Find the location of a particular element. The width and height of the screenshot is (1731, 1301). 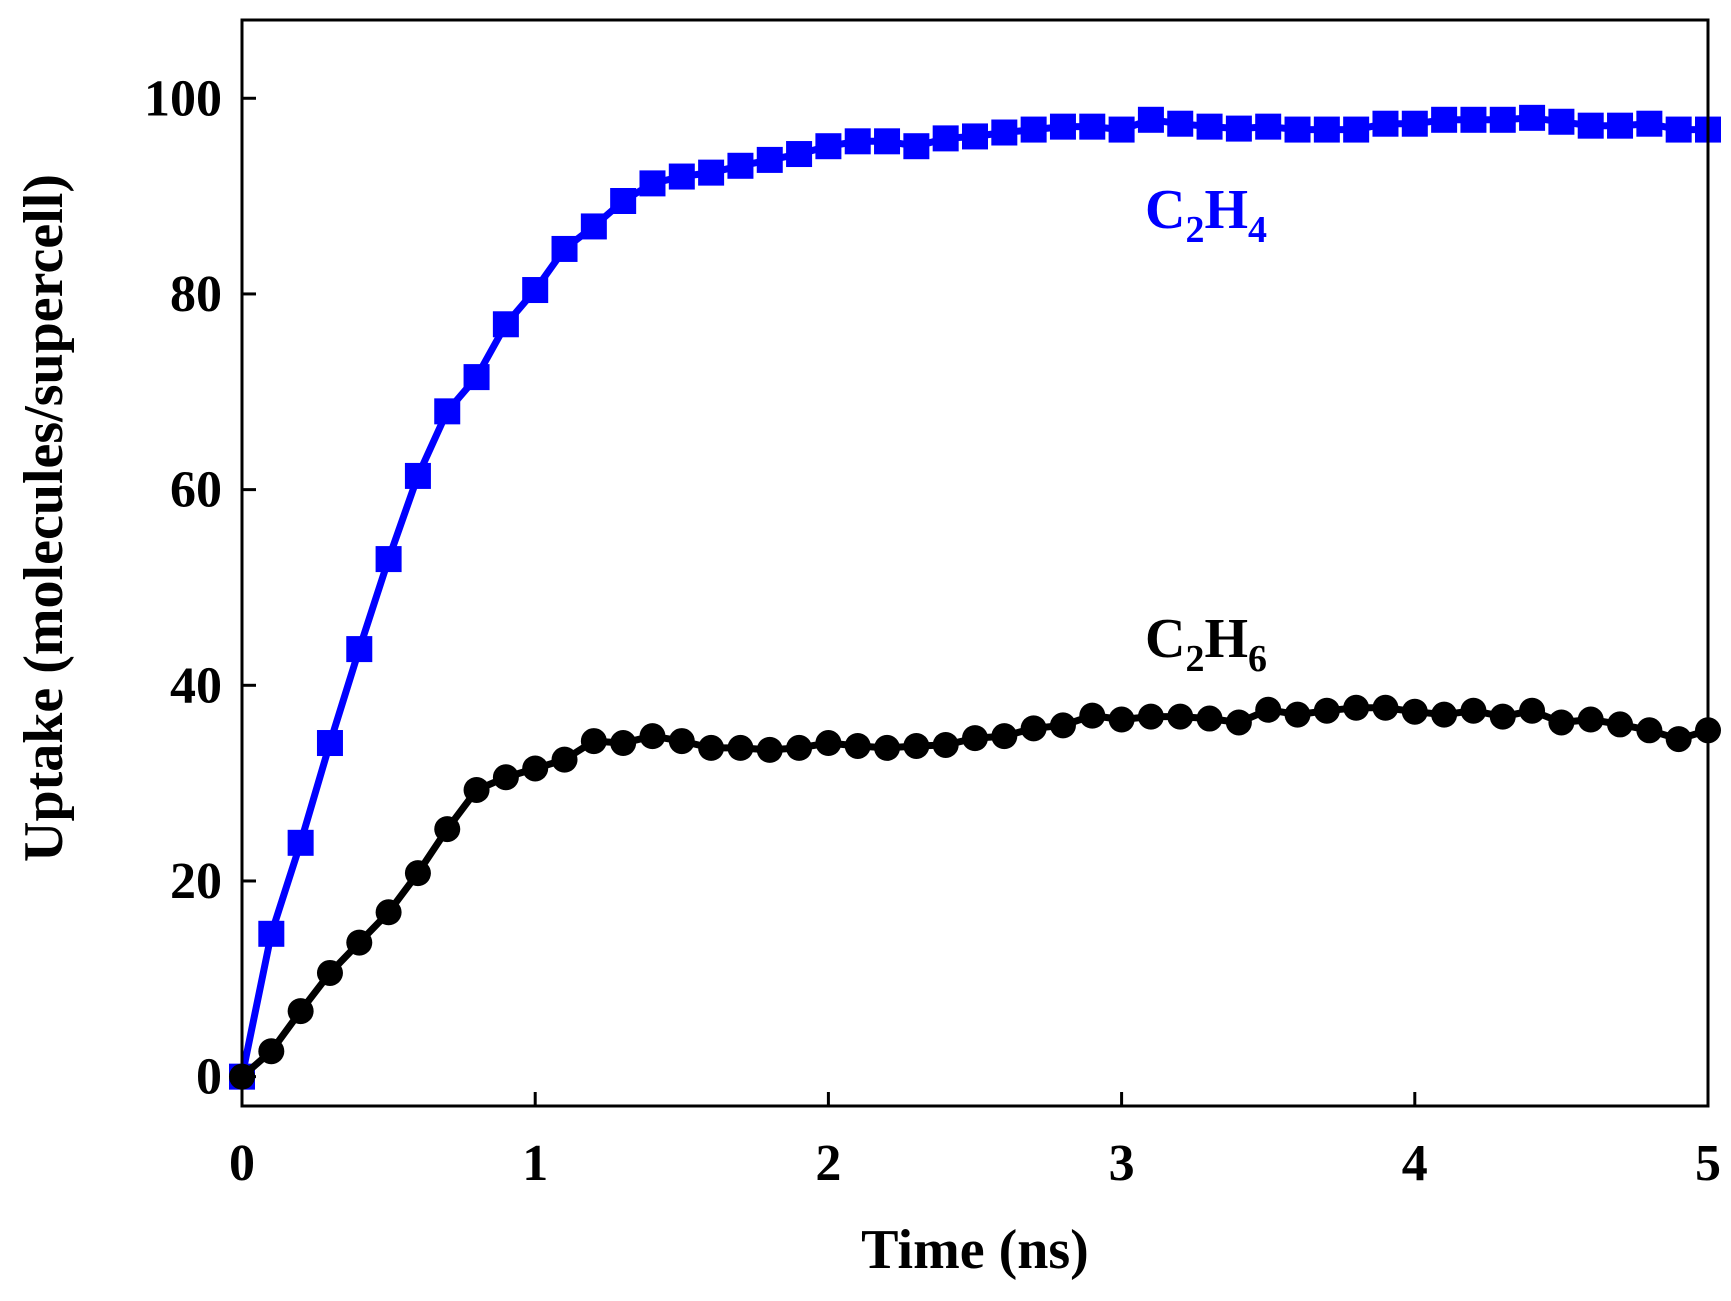

x-tick-label: 0 is located at coordinates (242, 1163).